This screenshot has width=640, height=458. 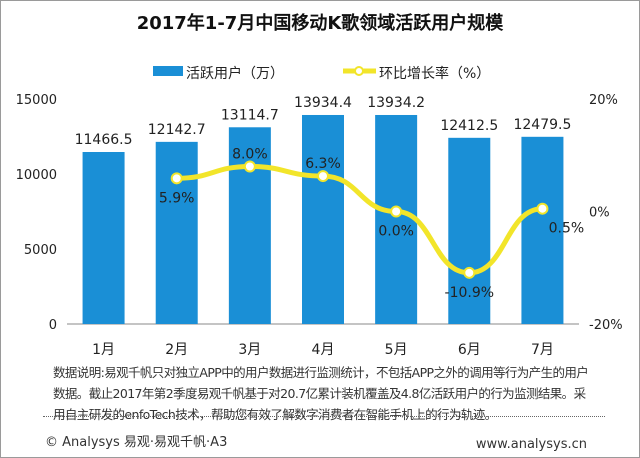 What do you see at coordinates (40, 250) in the screenshot?
I see `y-left-tick-label: 5000` at bounding box center [40, 250].